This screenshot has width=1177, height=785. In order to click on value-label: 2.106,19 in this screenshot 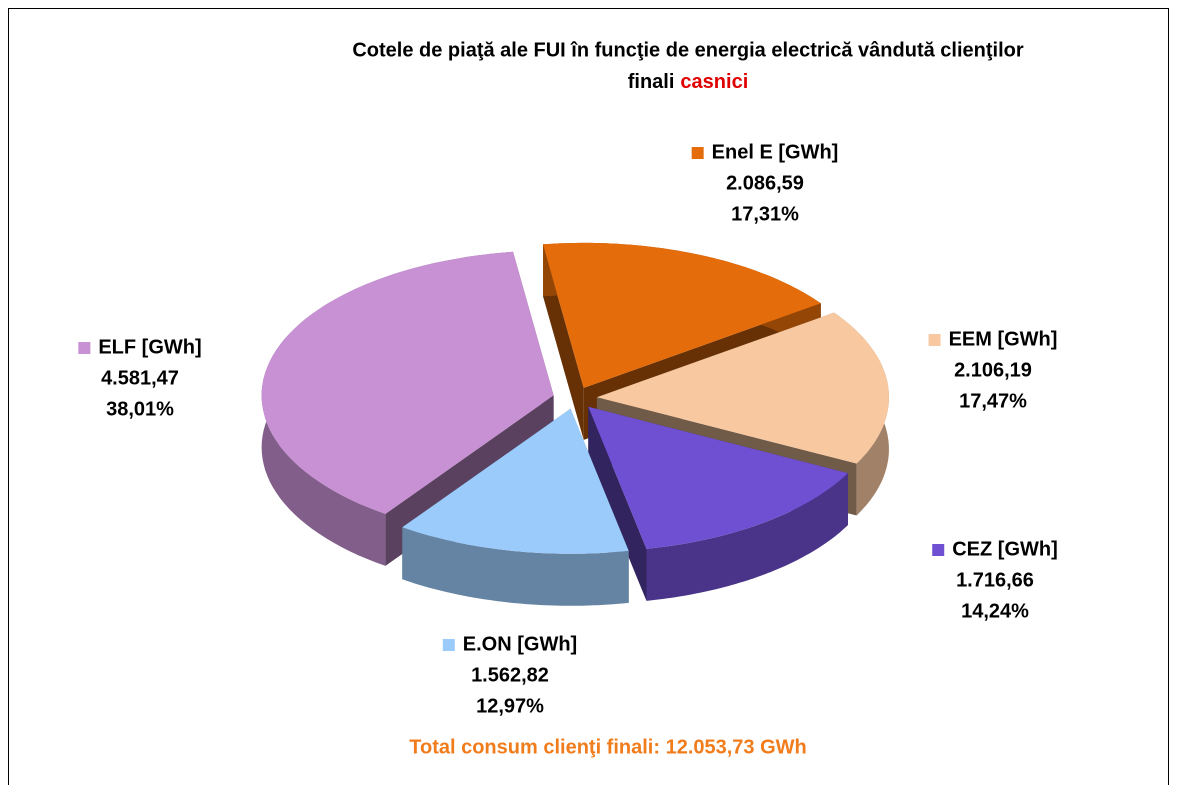, I will do `click(993, 370)`.